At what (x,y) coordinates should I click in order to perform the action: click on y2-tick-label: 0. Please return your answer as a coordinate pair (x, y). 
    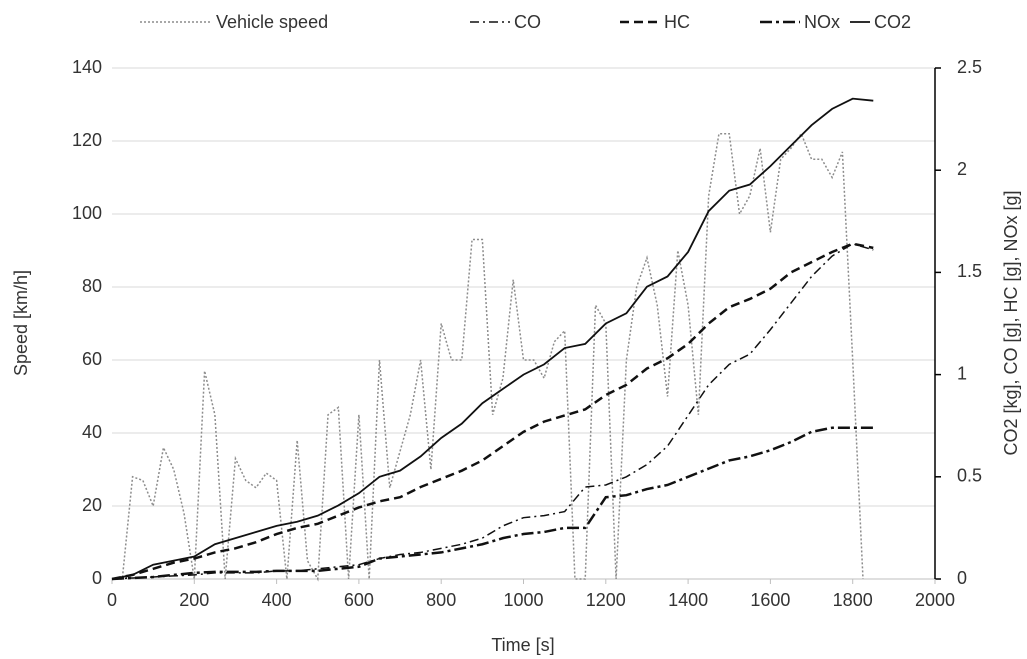
    Looking at the image, I should click on (962, 578).